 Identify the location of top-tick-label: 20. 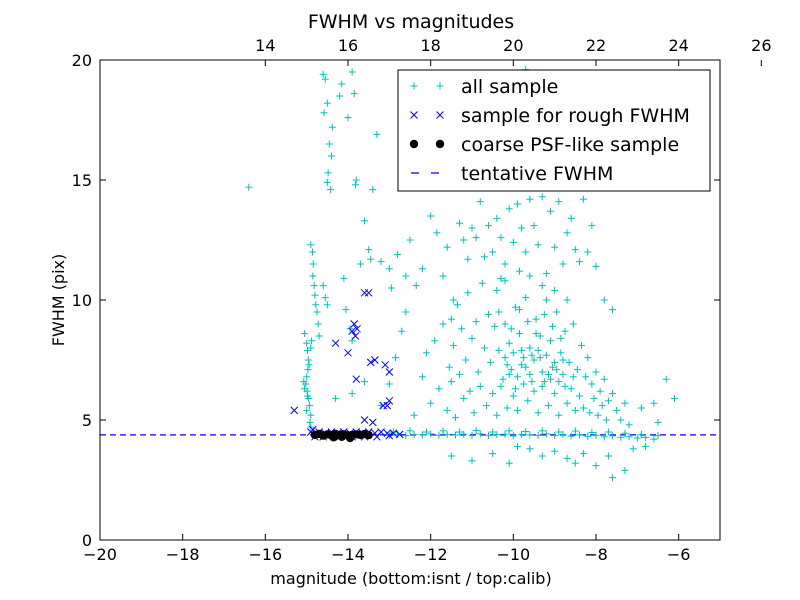
(513, 45).